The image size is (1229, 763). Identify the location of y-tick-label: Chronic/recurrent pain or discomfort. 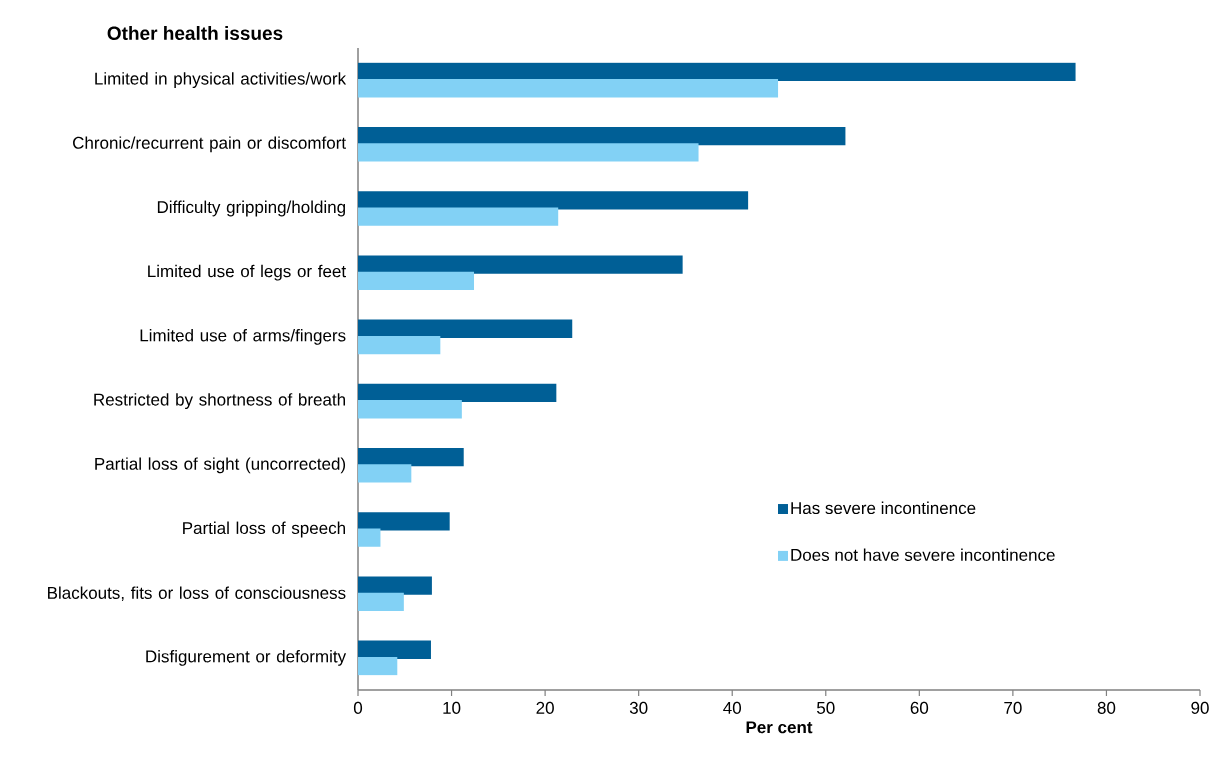
(209, 144).